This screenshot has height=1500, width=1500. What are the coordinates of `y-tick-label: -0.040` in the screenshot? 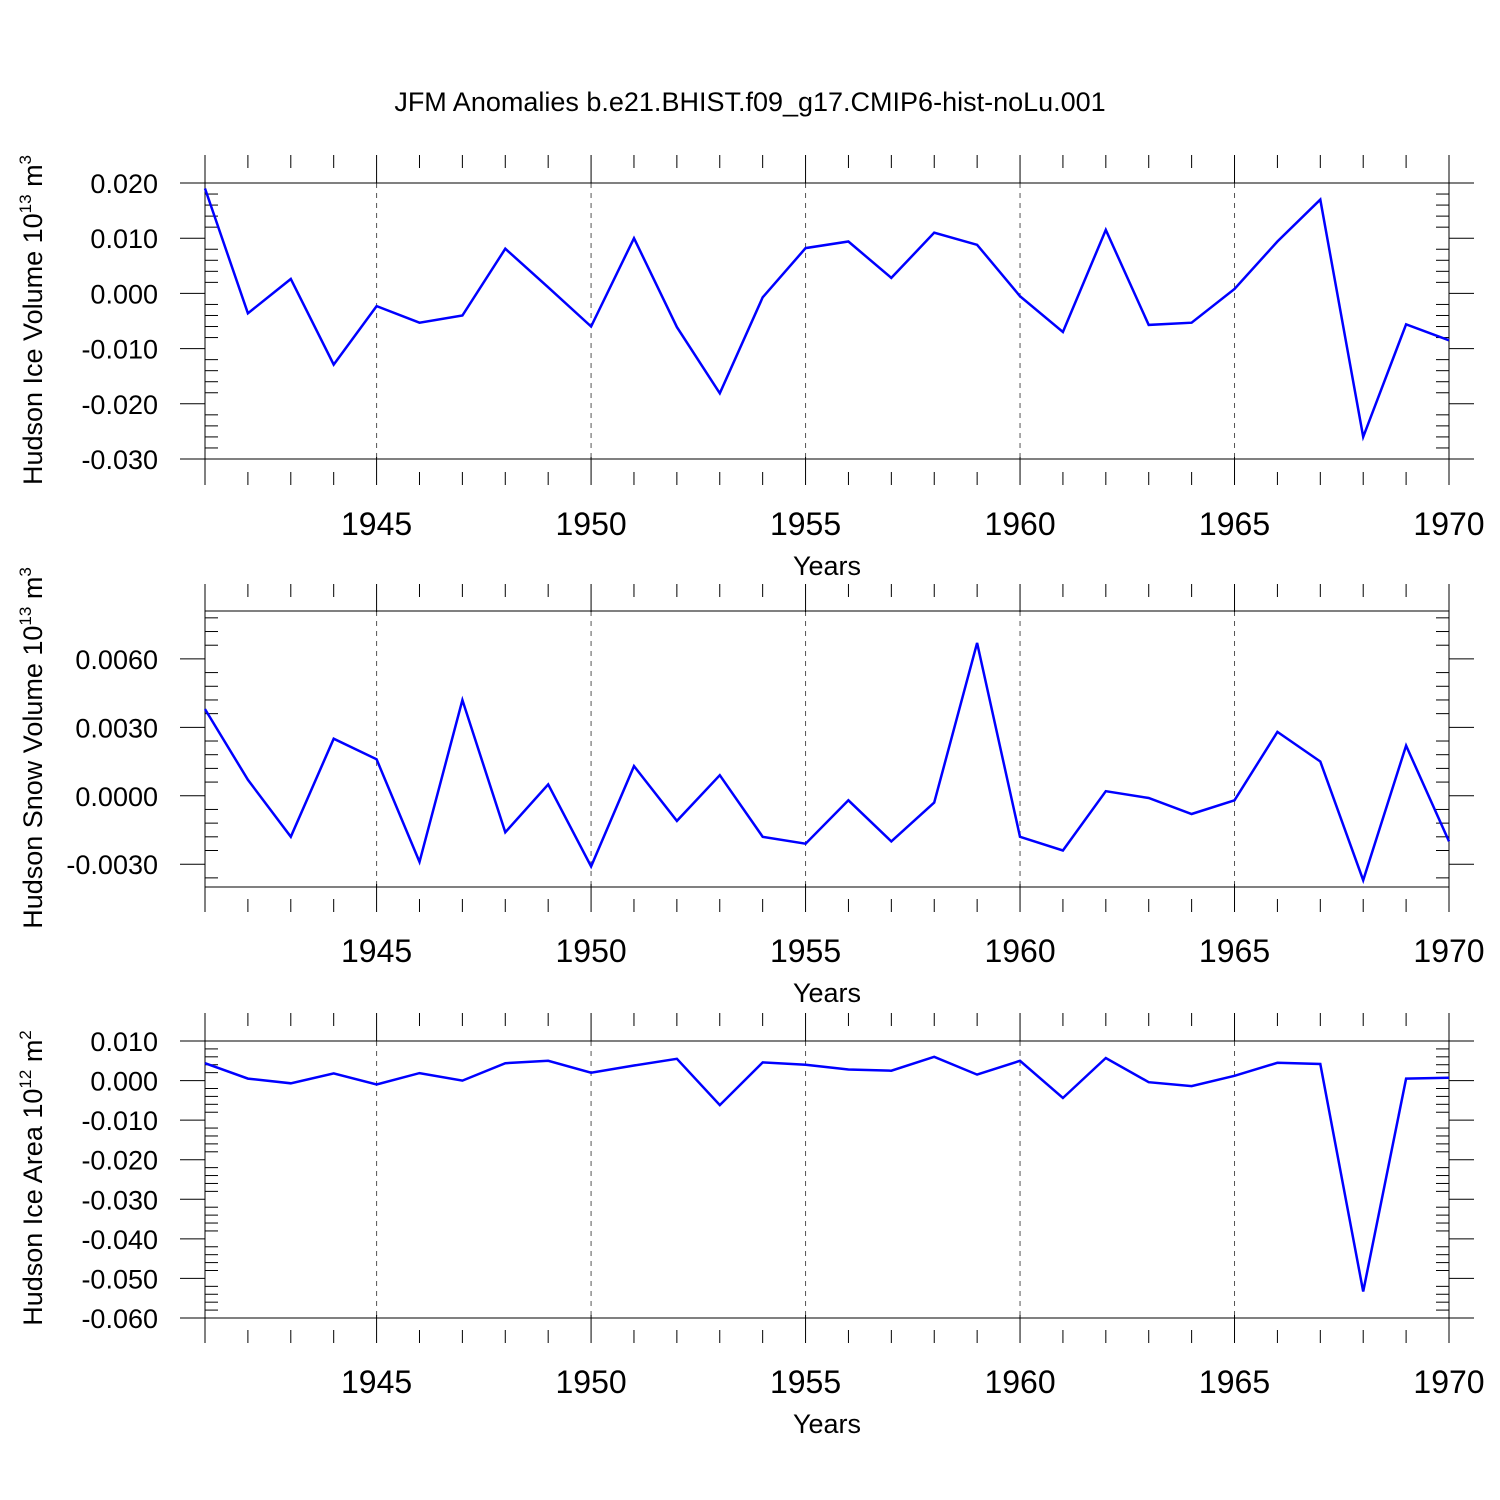 It's located at (119, 1240).